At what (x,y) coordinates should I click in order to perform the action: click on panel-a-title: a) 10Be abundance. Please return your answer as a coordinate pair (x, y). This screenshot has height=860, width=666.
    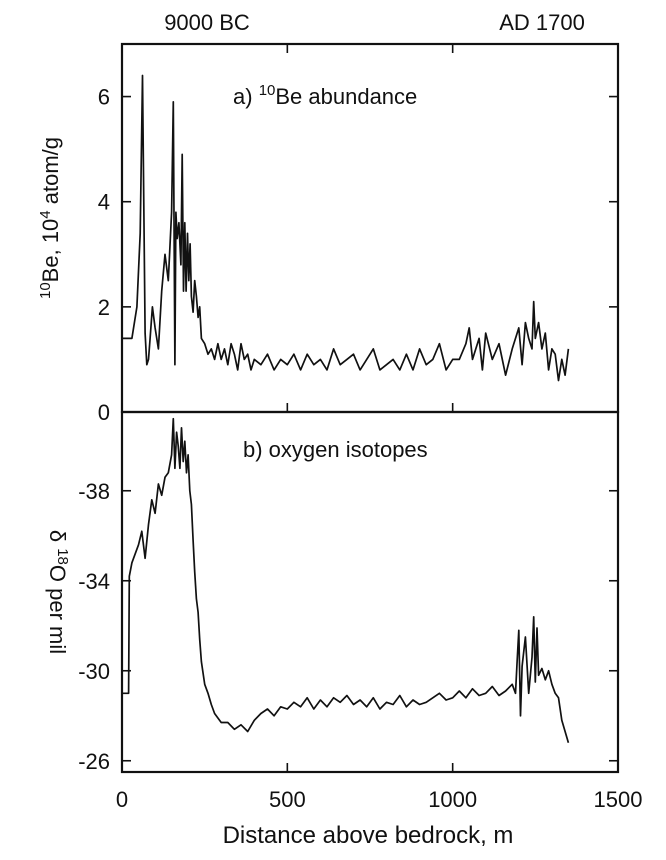
    Looking at the image, I should click on (325, 95).